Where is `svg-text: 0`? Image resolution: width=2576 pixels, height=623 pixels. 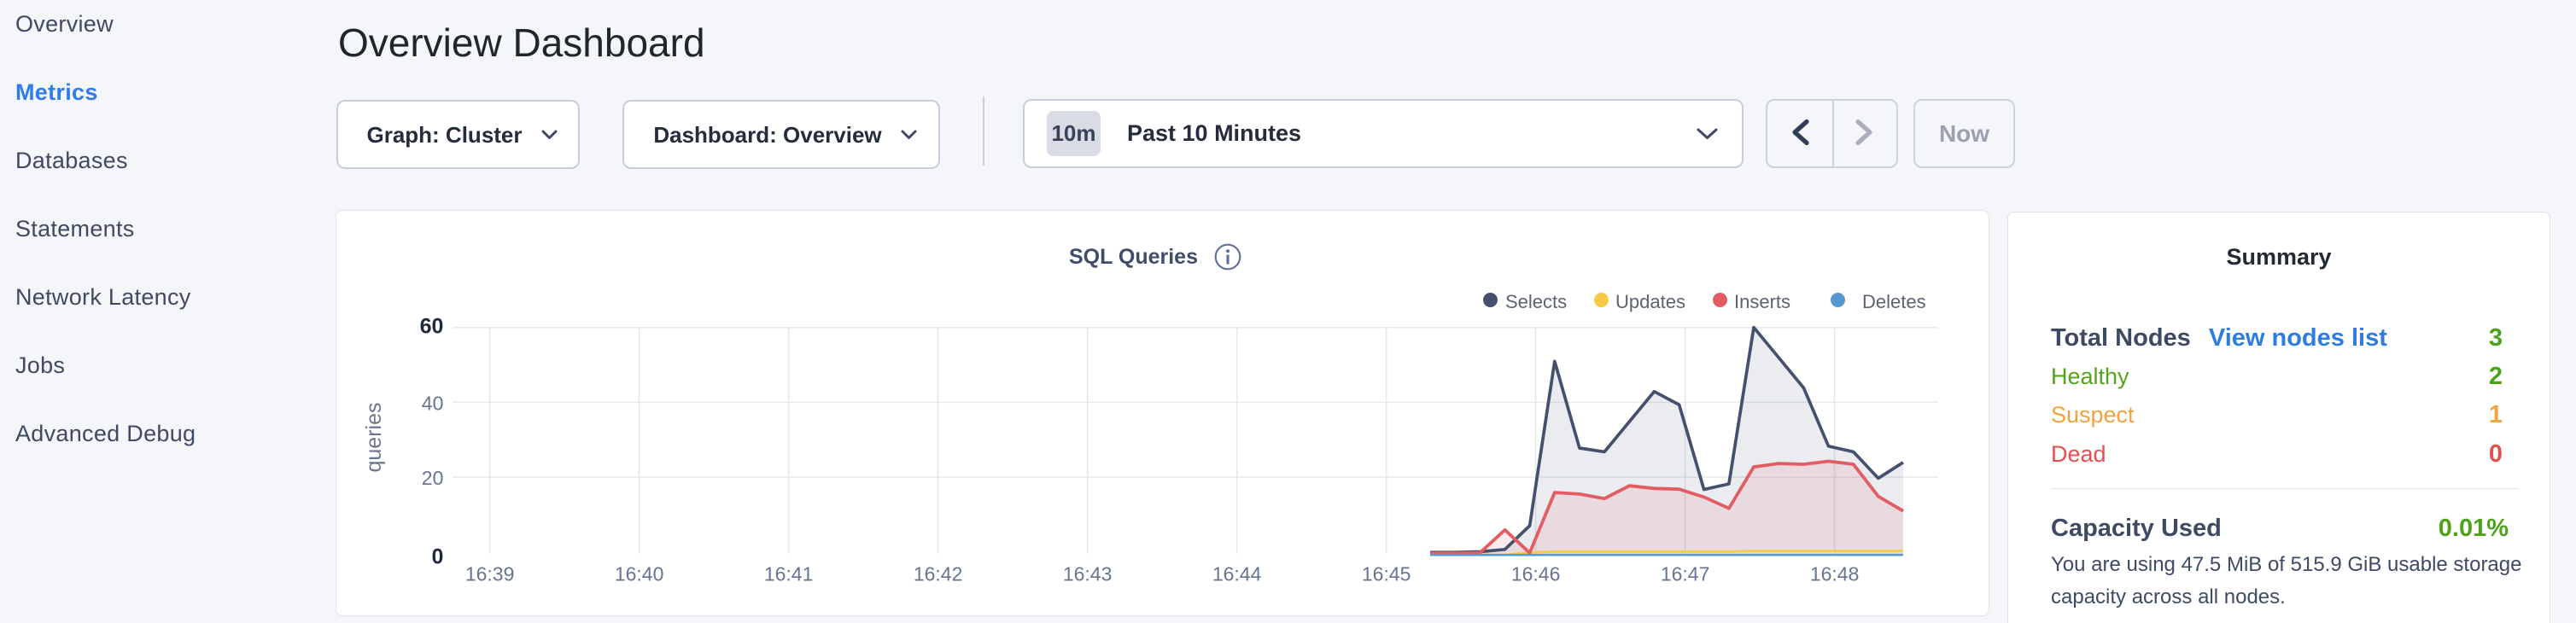 svg-text: 0 is located at coordinates (437, 557).